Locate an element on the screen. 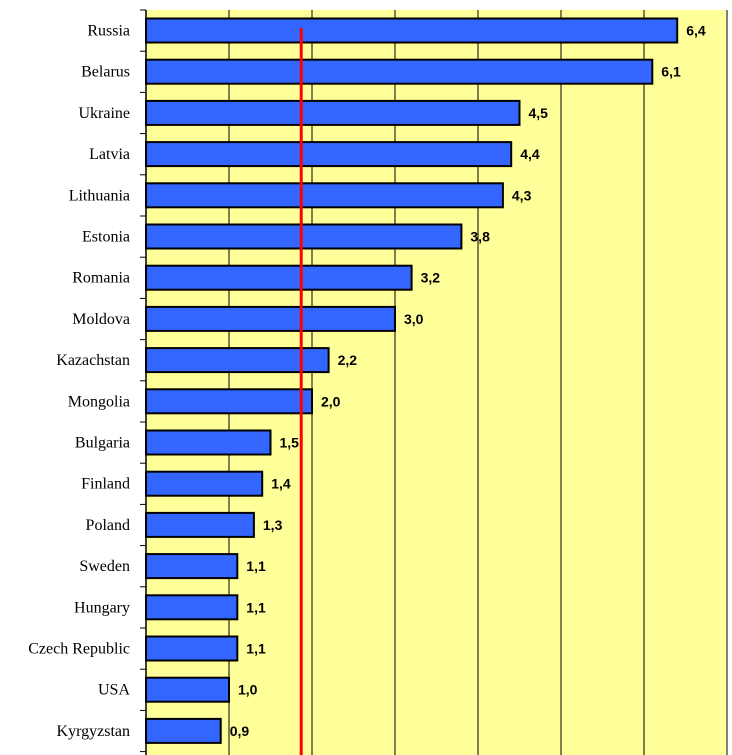  value-label: 6,4 is located at coordinates (696, 31).